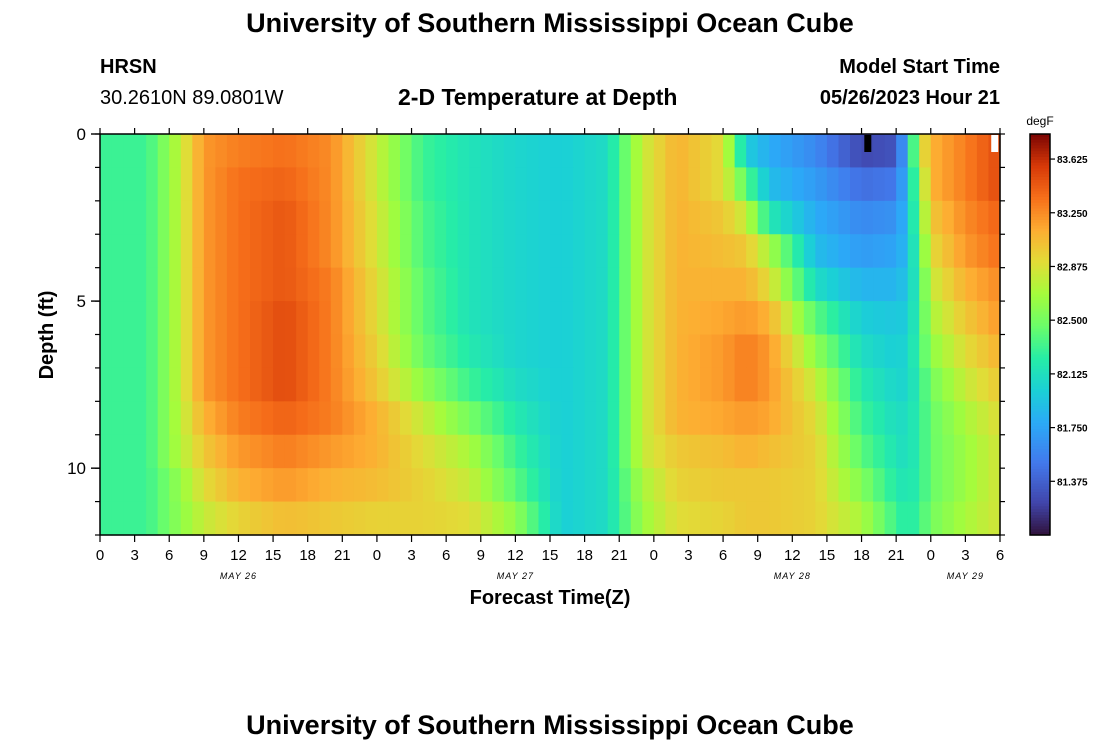  I want to click on x-tick-label: 21, so click(619, 555).